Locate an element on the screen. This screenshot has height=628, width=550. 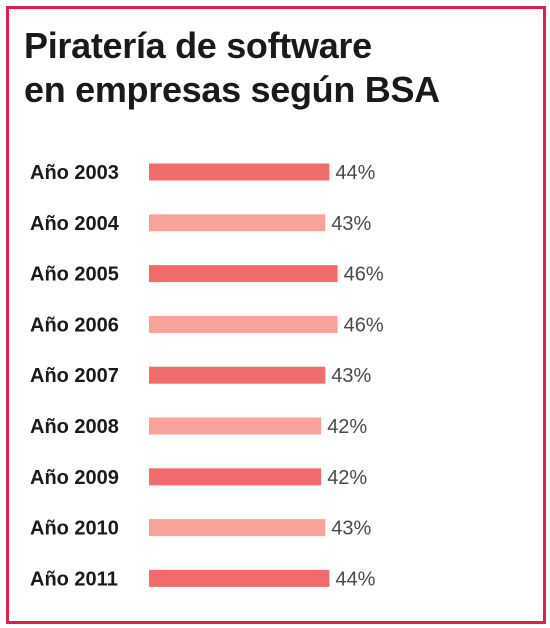
category-label: Año 2011 is located at coordinates (74, 579).